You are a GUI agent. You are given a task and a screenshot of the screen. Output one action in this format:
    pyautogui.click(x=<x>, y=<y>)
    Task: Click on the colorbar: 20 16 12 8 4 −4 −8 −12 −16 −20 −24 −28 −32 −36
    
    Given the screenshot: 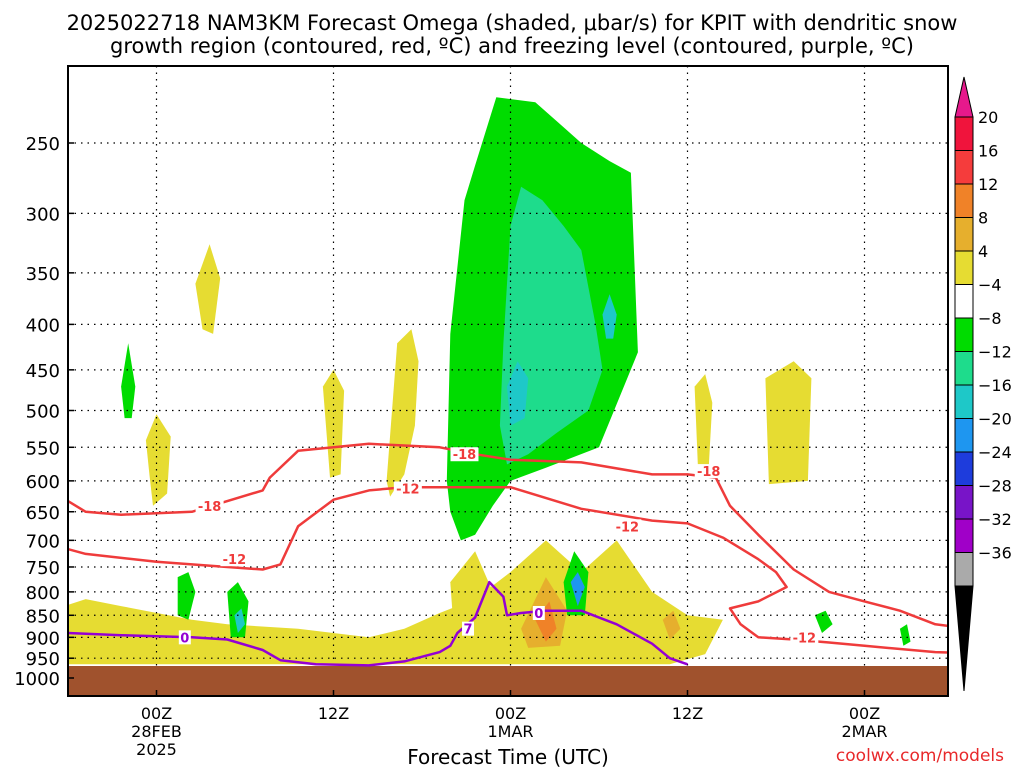 What is the action you would take?
    pyautogui.click(x=983, y=384)
    